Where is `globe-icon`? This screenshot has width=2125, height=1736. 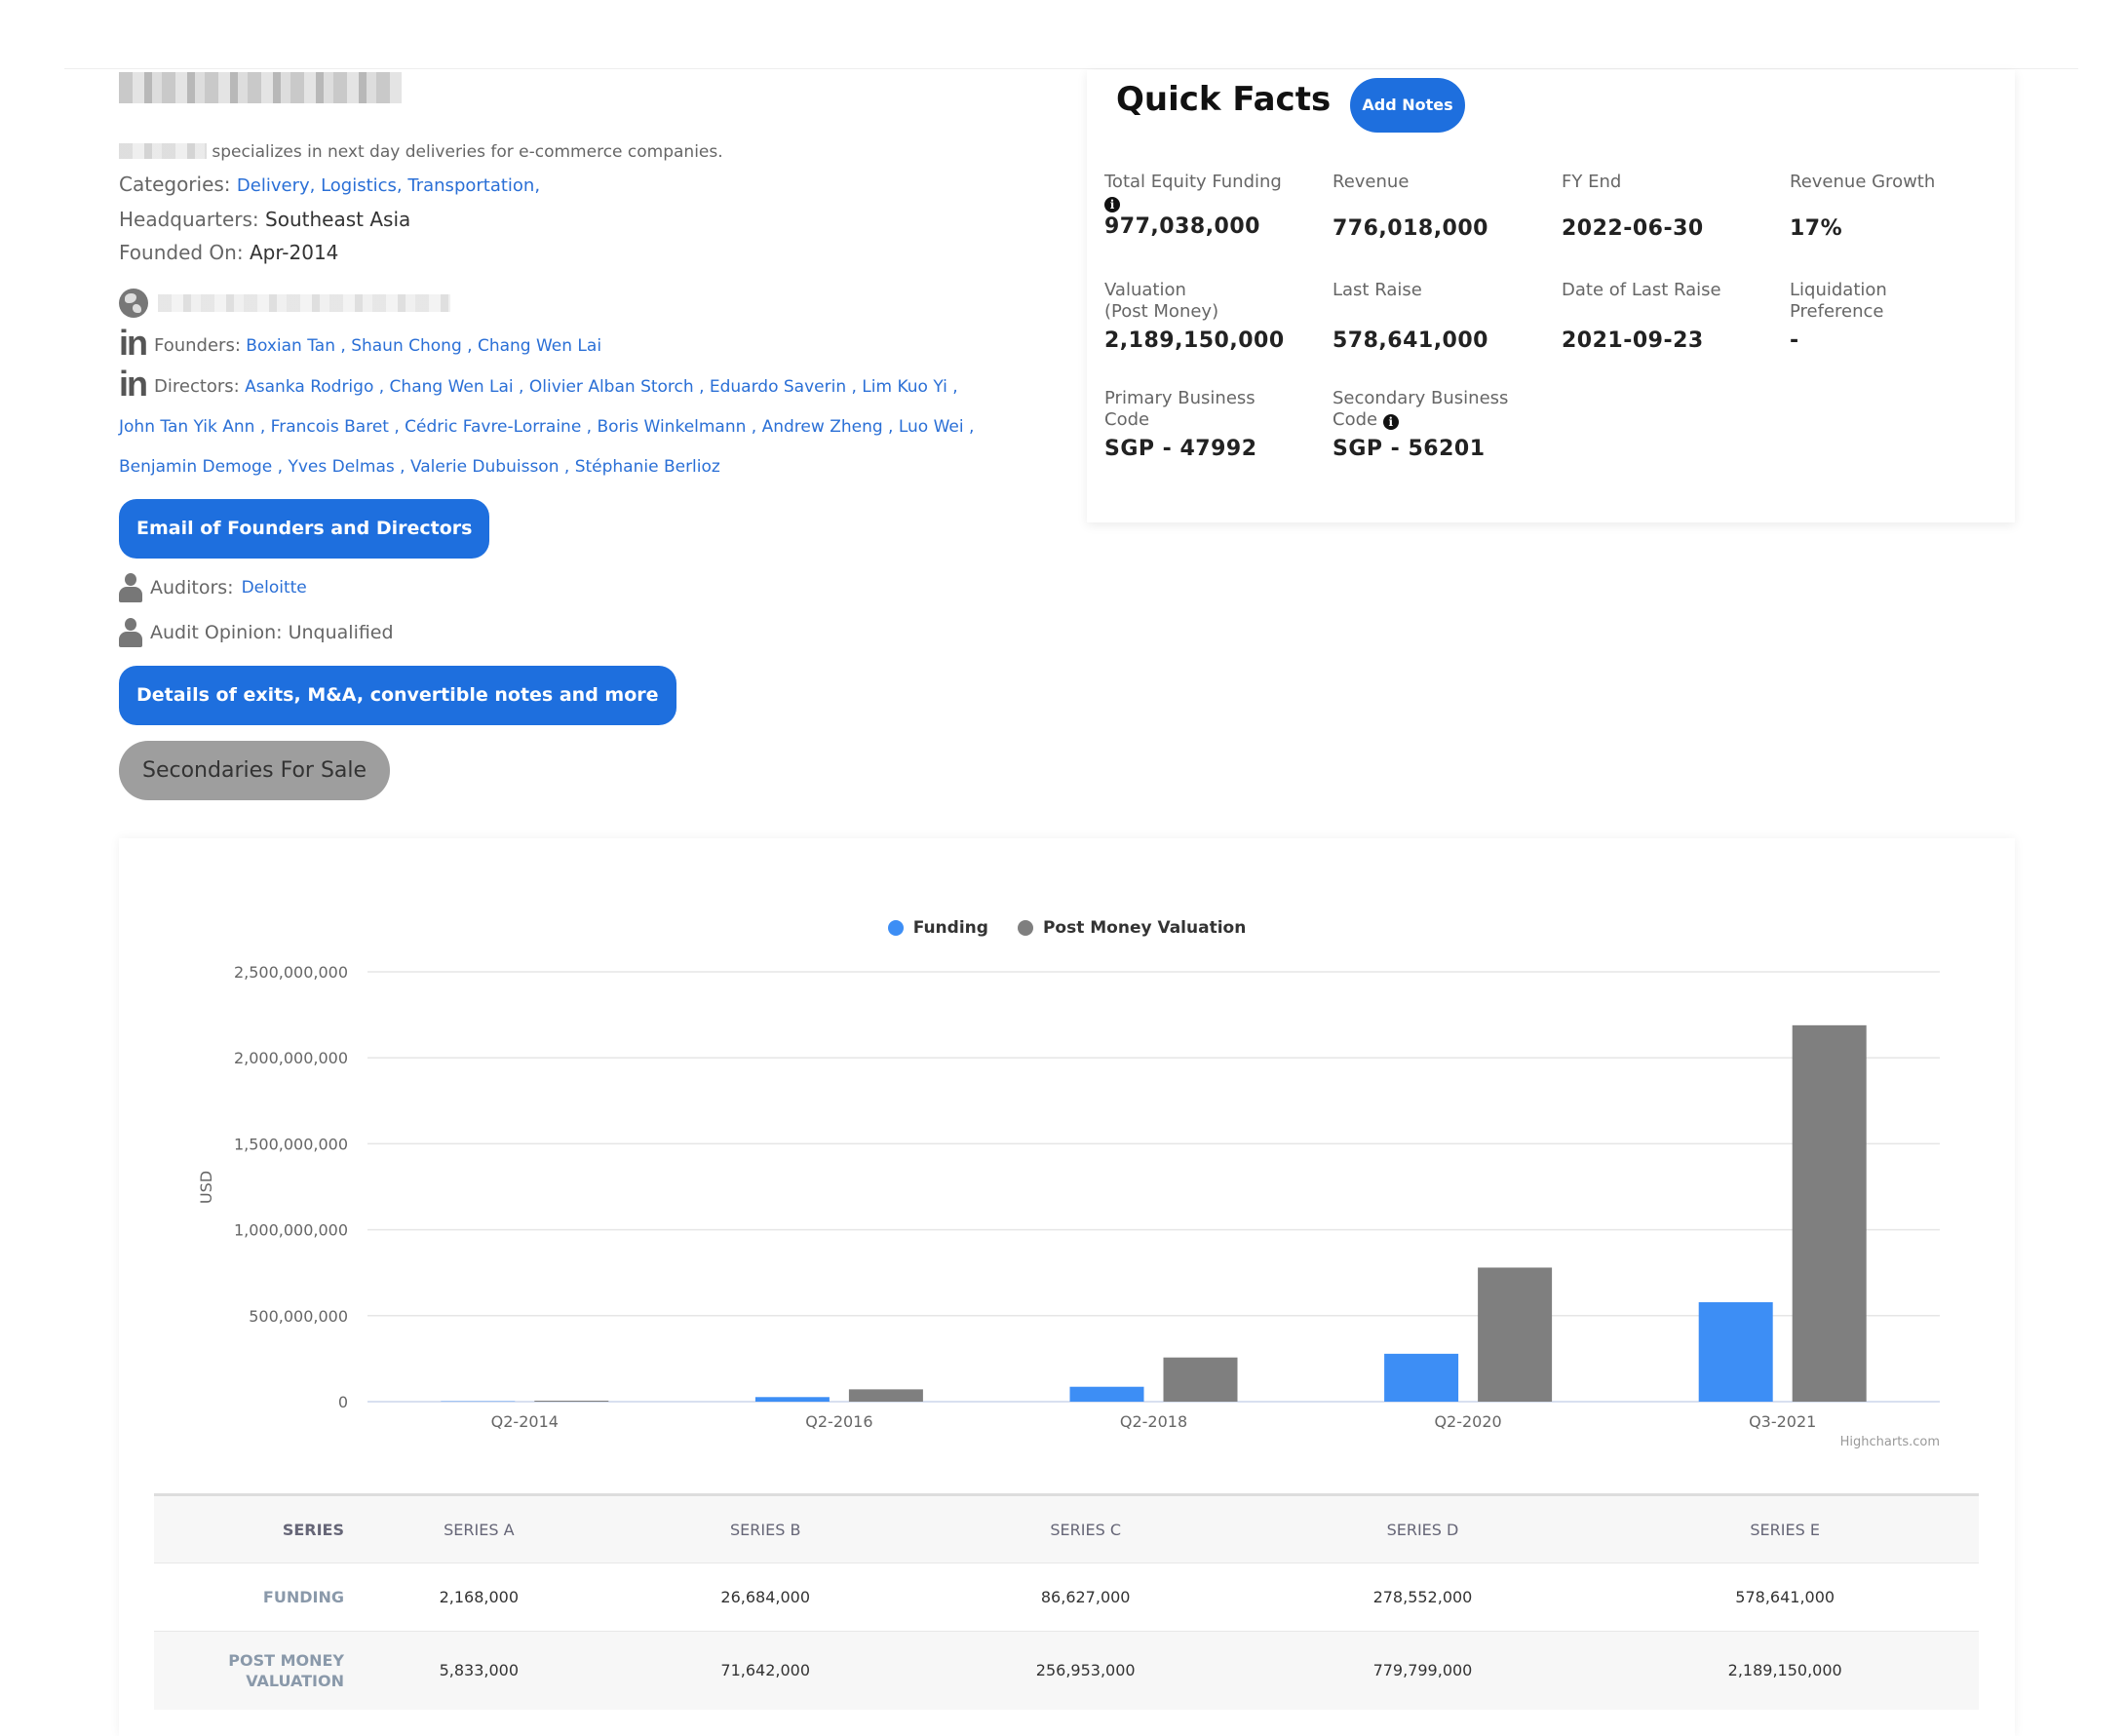 globe-icon is located at coordinates (133, 303).